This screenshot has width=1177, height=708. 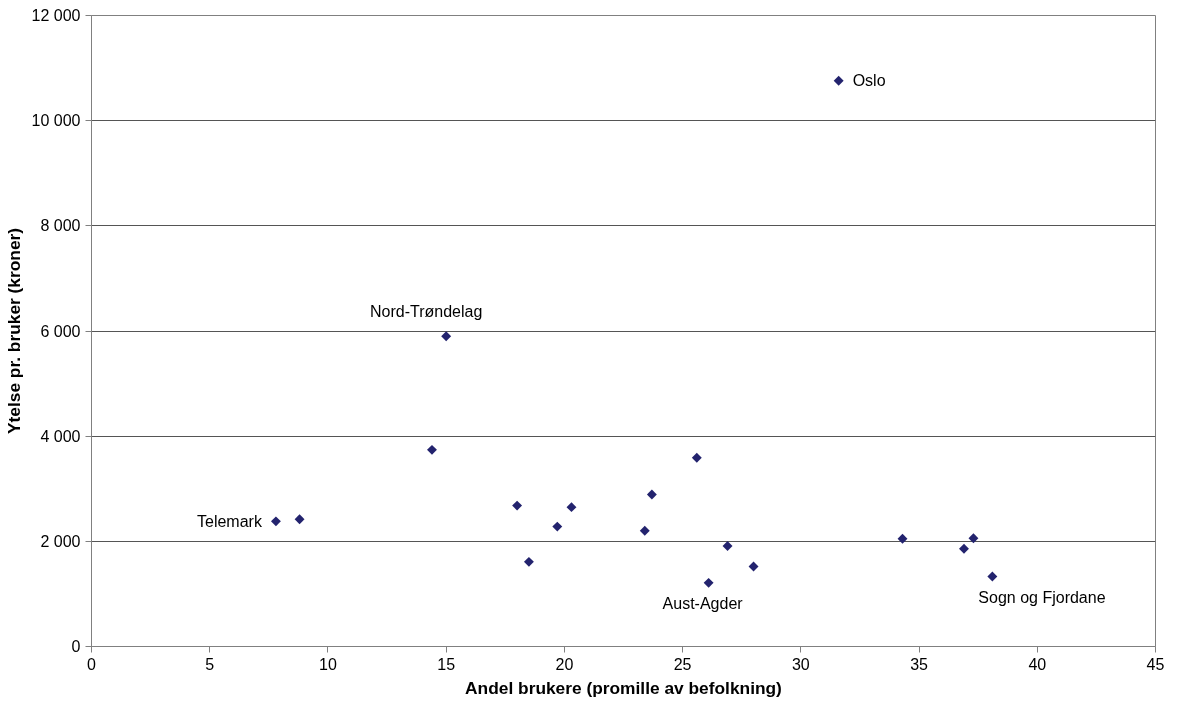 I want to click on y-tick-label: 8 000, so click(x=60, y=226).